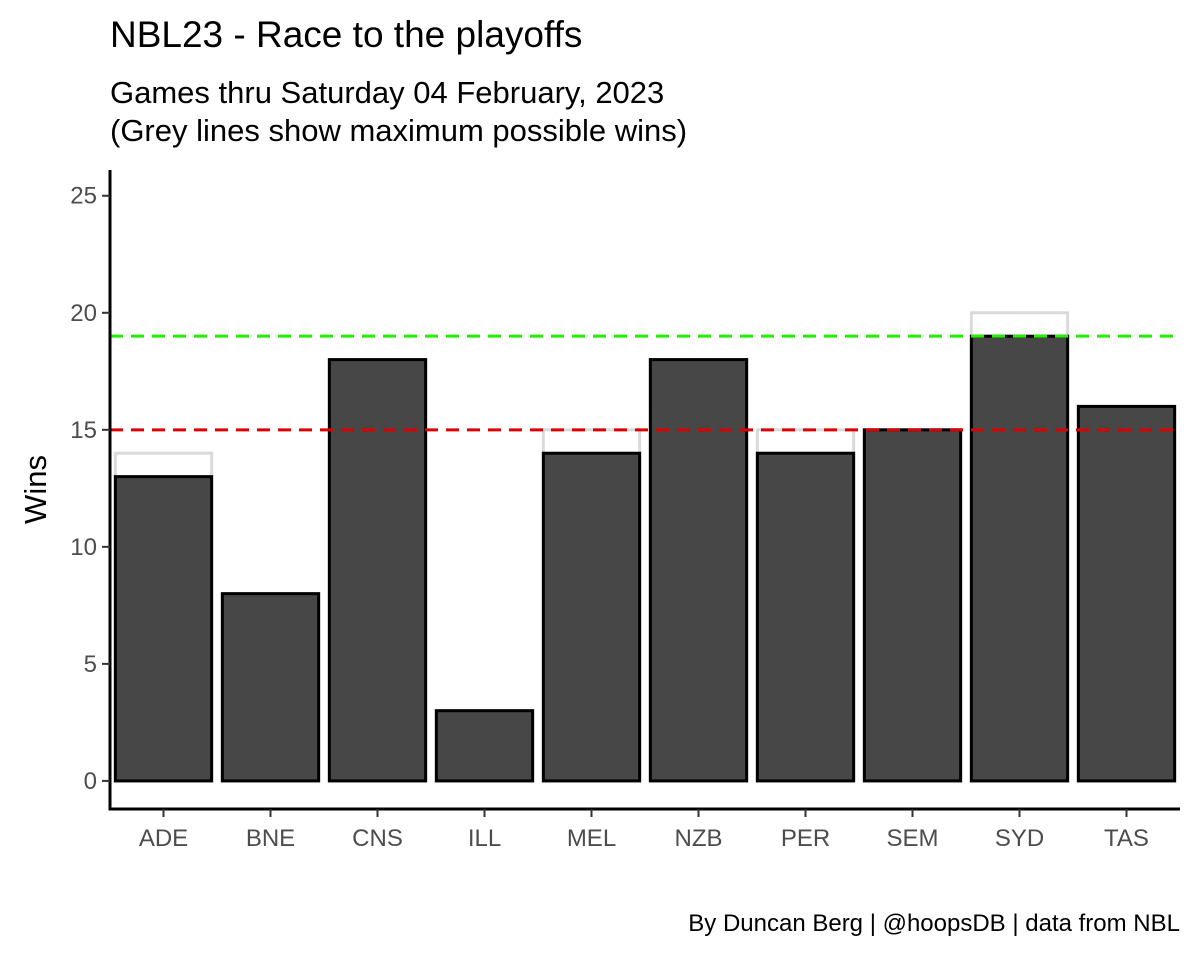 The height and width of the screenshot is (960, 1200). Describe the element at coordinates (377, 838) in the screenshot. I see `x-tick-label-cns: CNS` at that location.